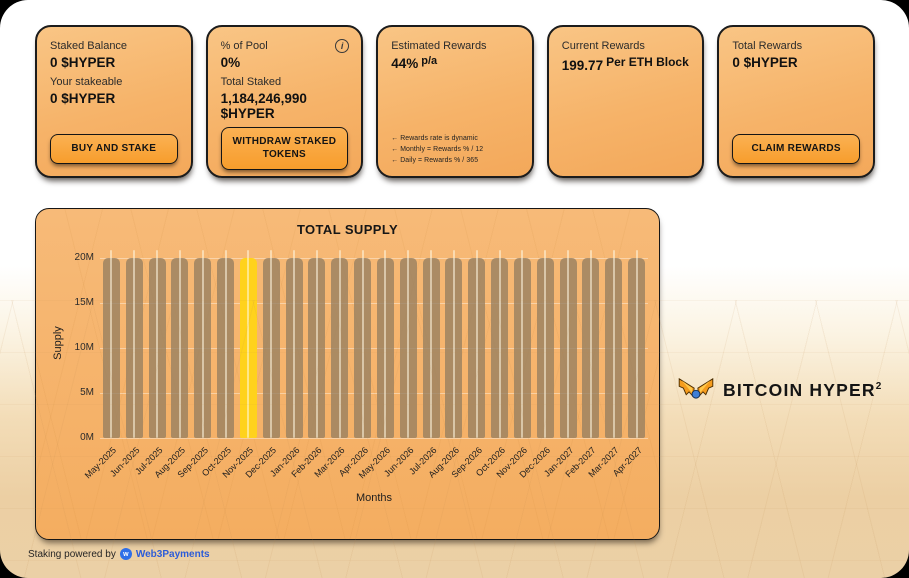 The image size is (909, 578). I want to click on logo-wordmark: BITCOIN HYPER2, so click(803, 389).